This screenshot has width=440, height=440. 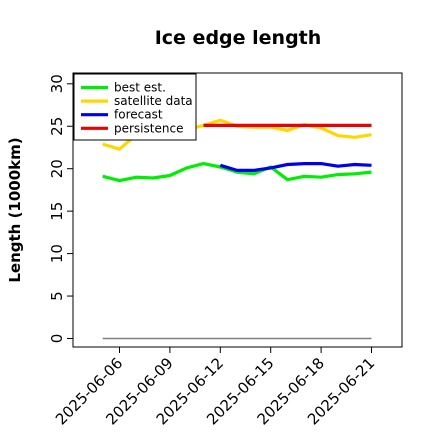 I want to click on chart-title: Ice edge length, so click(x=238, y=38).